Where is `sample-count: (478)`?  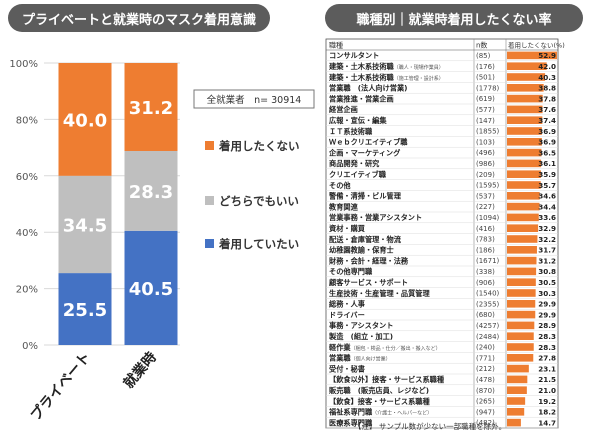 sample-count: (478) is located at coordinates (485, 380).